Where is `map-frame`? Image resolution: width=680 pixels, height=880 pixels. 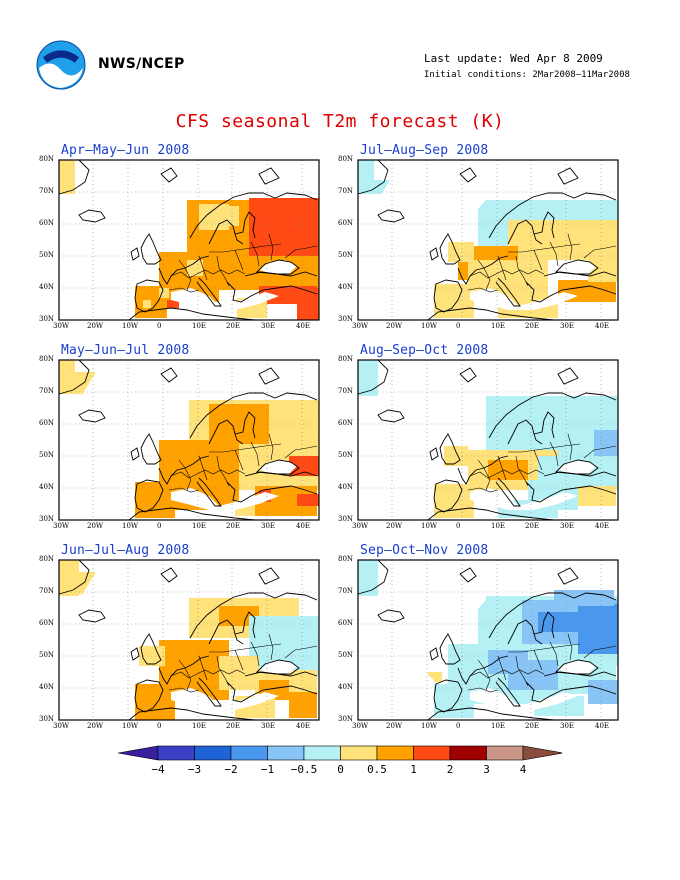
map-frame is located at coordinates (488, 640).